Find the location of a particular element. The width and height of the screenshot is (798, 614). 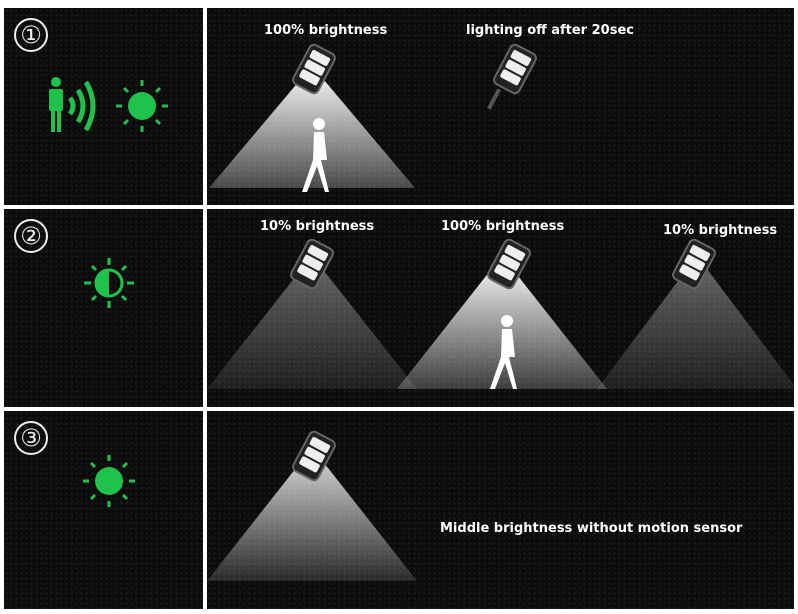

mode-3-icon-panel: ③ is located at coordinates (103, 510).